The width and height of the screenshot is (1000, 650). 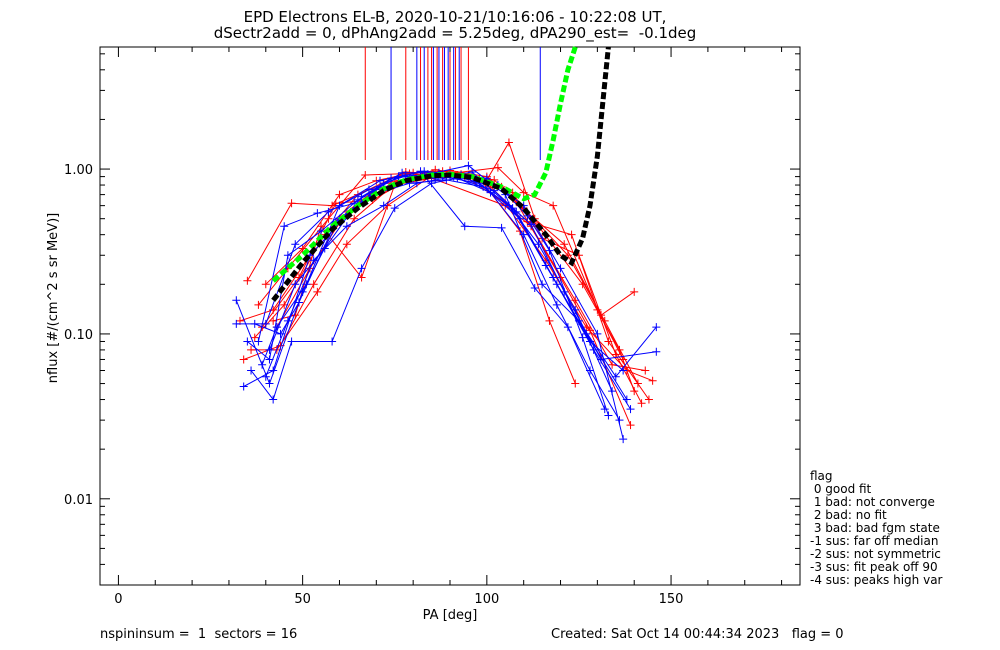 What do you see at coordinates (486, 599) in the screenshot?
I see `x-tick-label: 100` at bounding box center [486, 599].